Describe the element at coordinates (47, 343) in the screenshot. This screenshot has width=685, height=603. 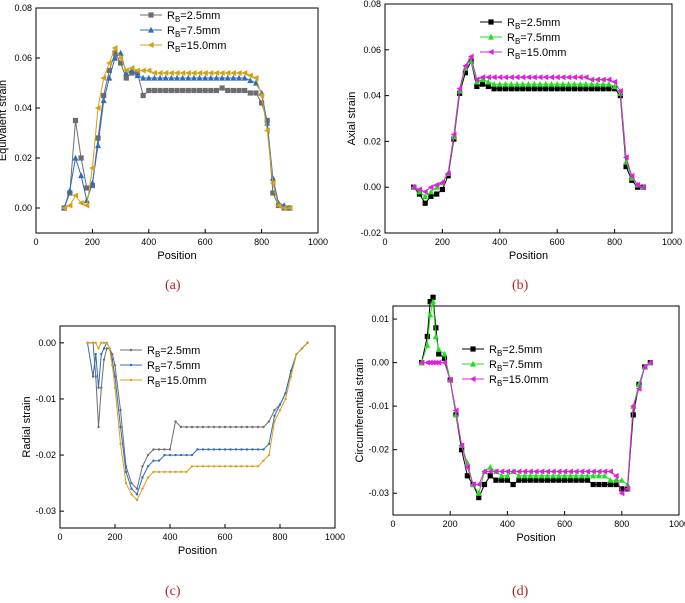
I see `y-tick-label-c-3: 0.00` at that location.